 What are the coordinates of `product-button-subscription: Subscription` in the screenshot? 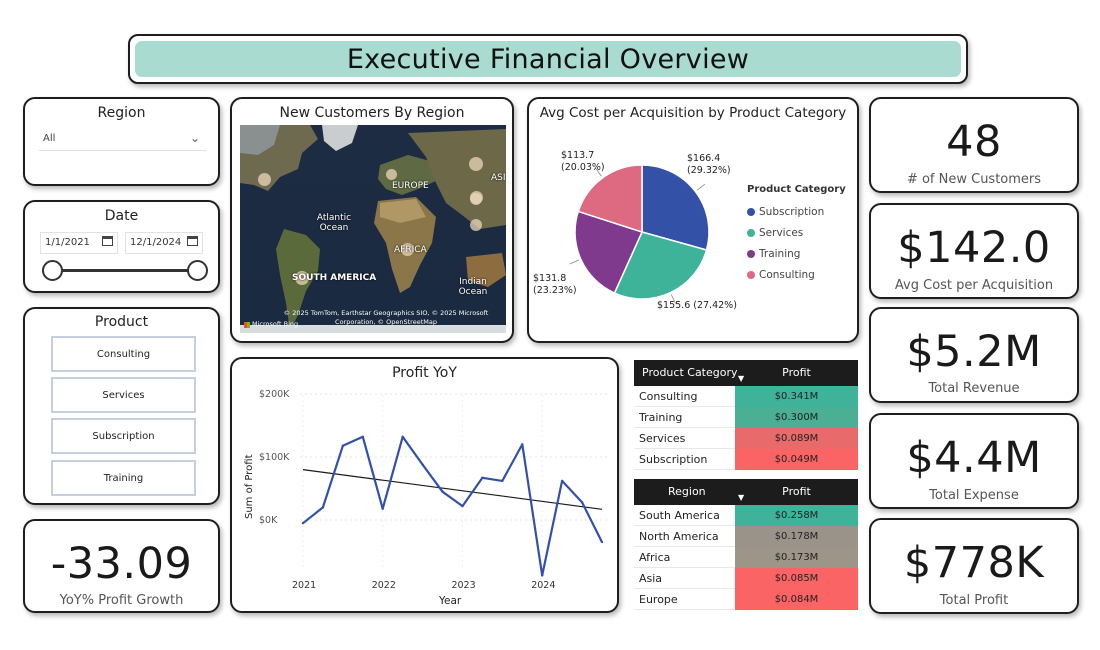 It's located at (123, 436).